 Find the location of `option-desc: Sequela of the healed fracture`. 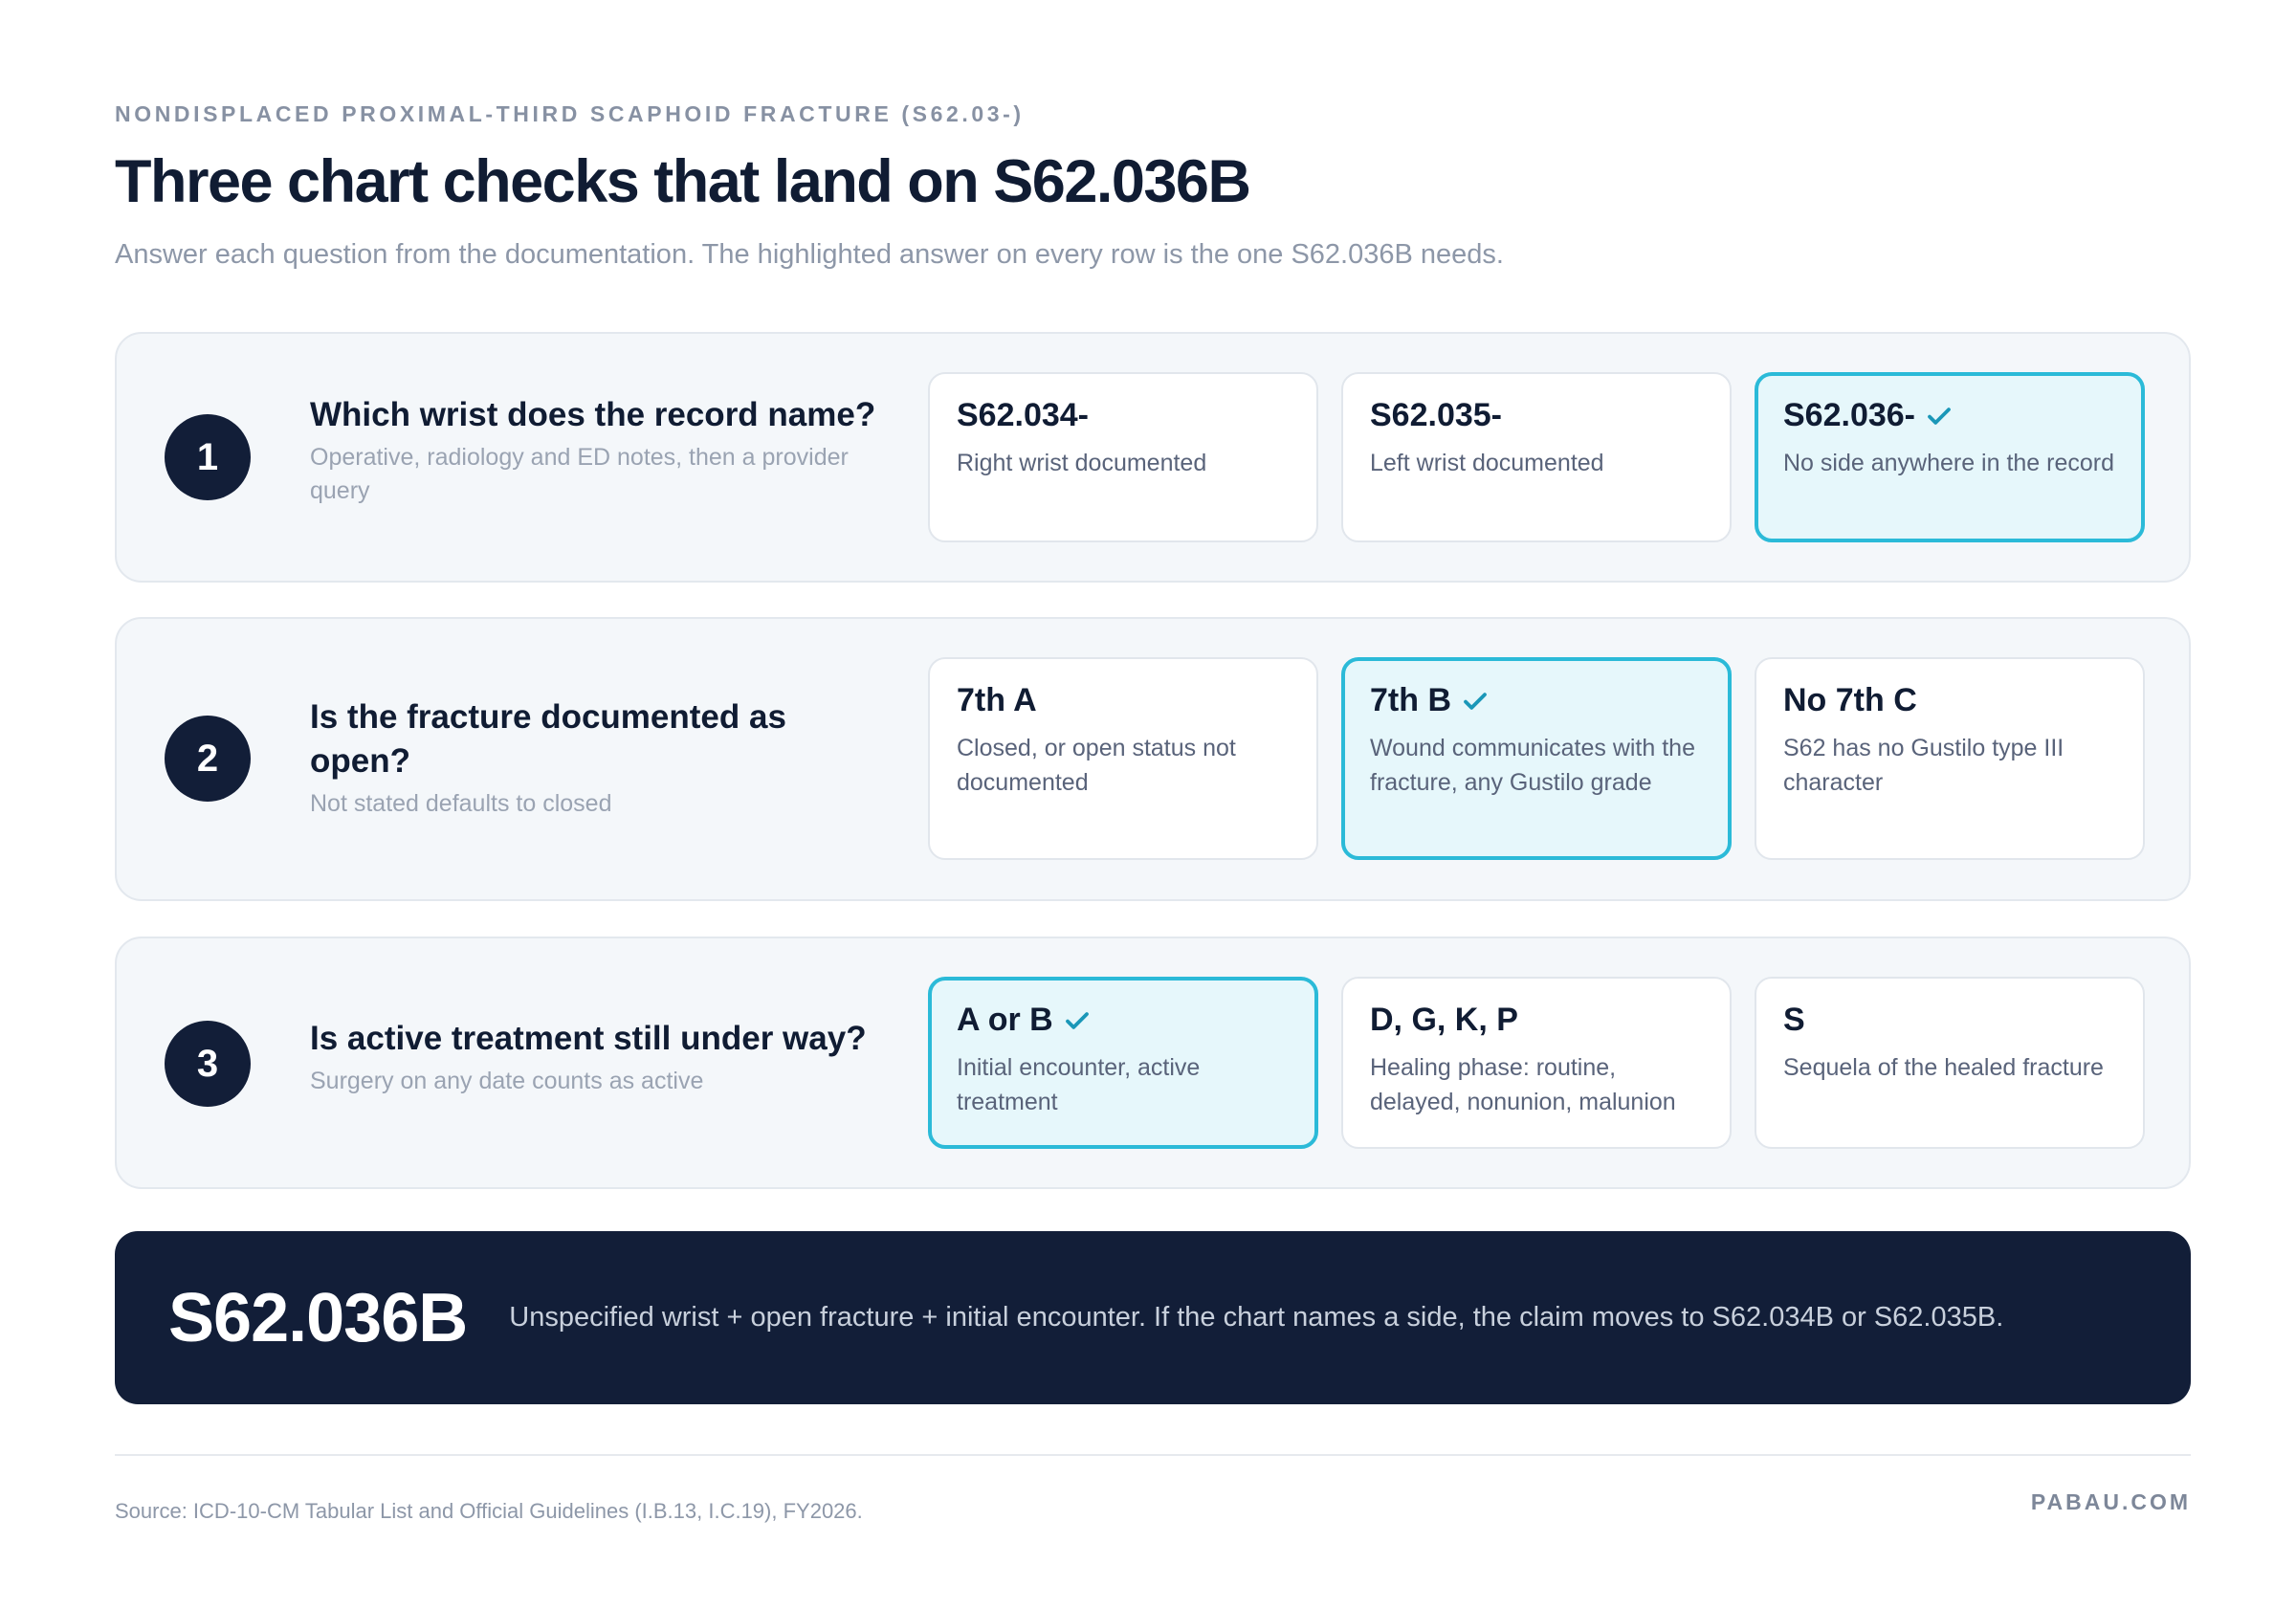

option-desc: Sequela of the healed fracture is located at coordinates (1943, 1067).